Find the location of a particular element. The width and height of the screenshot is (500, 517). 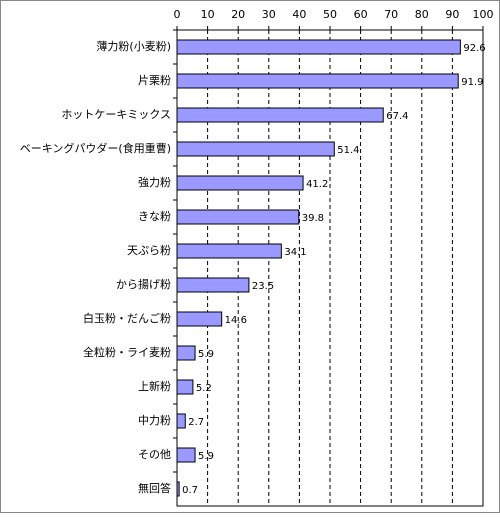

x-tick-label: 90 is located at coordinates (452, 14).